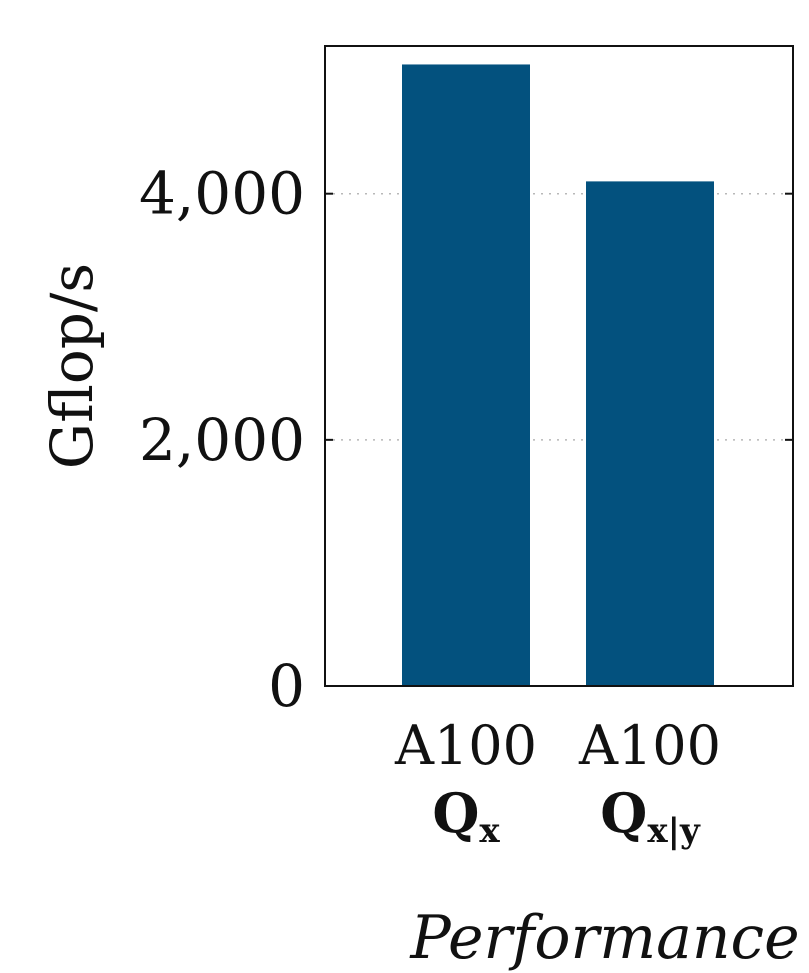  Describe the element at coordinates (466, 816) in the screenshot. I see `category-label-line2: Qx` at that location.